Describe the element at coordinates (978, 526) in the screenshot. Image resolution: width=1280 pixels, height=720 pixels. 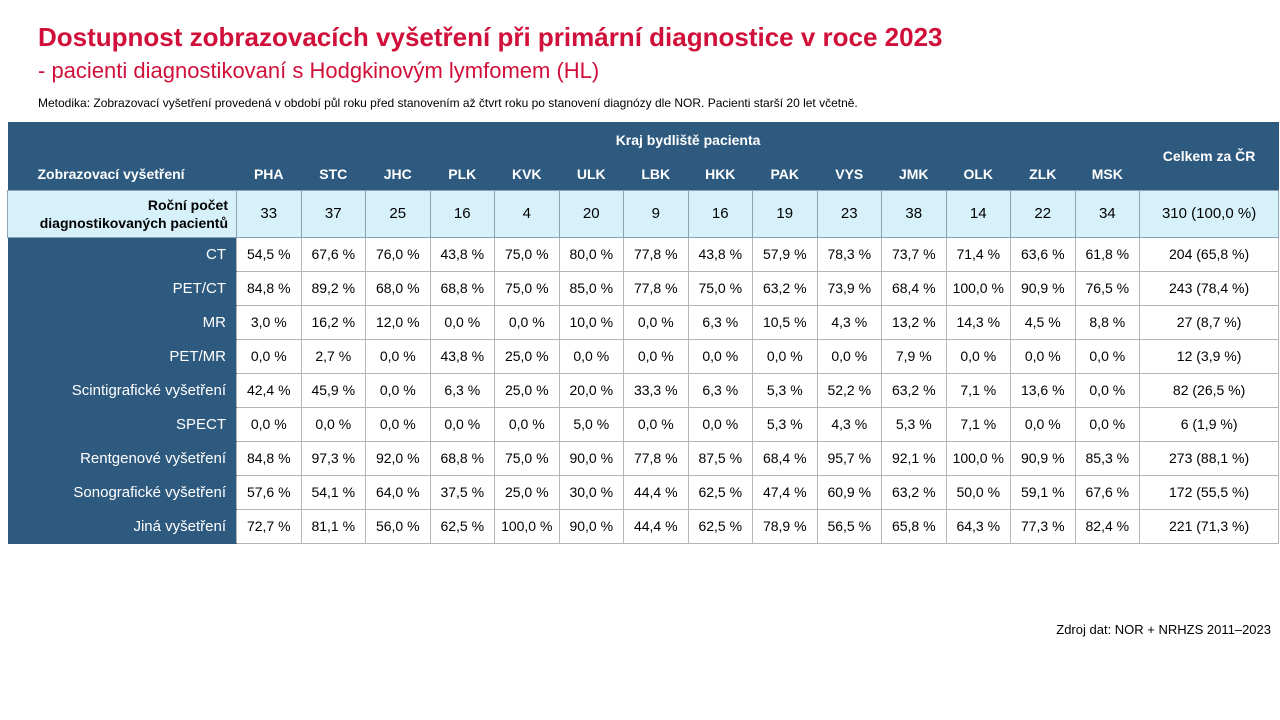
I see `cell: 64,3 %` at that location.